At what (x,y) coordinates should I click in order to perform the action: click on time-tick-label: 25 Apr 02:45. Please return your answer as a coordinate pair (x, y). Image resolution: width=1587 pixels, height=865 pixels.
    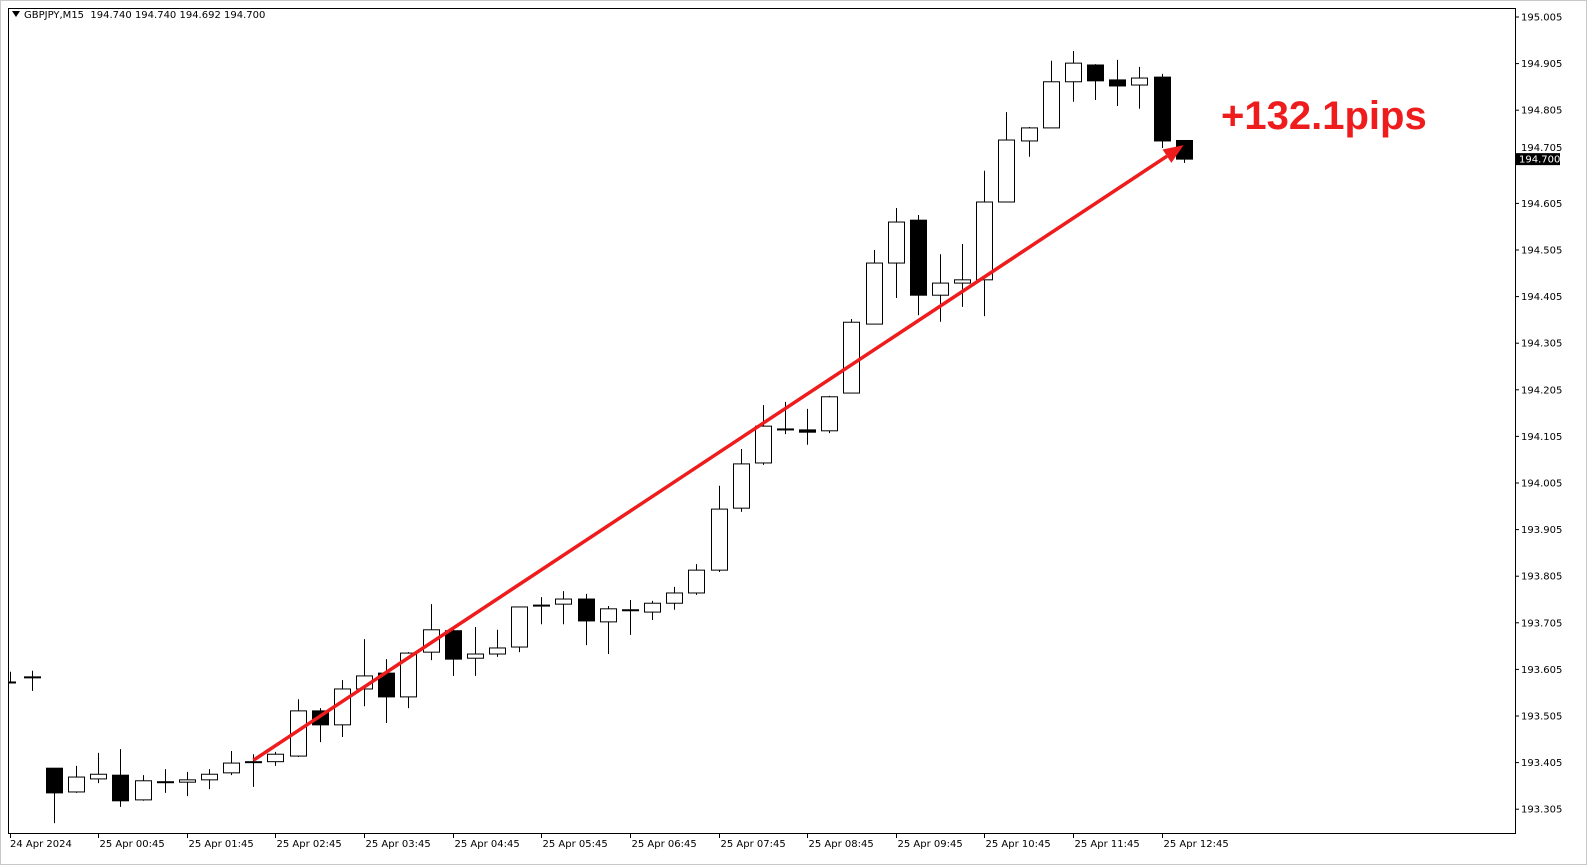
    Looking at the image, I should click on (309, 844).